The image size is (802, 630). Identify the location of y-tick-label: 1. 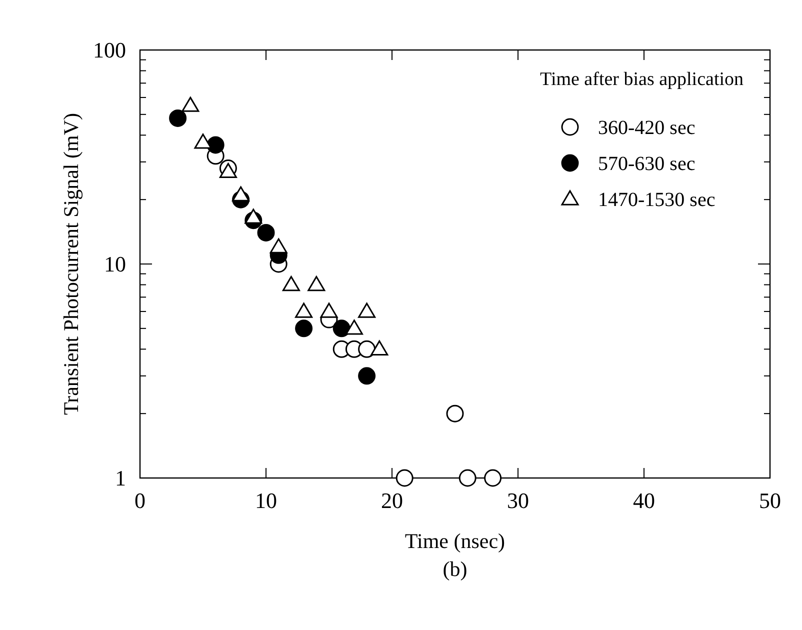
(120, 478).